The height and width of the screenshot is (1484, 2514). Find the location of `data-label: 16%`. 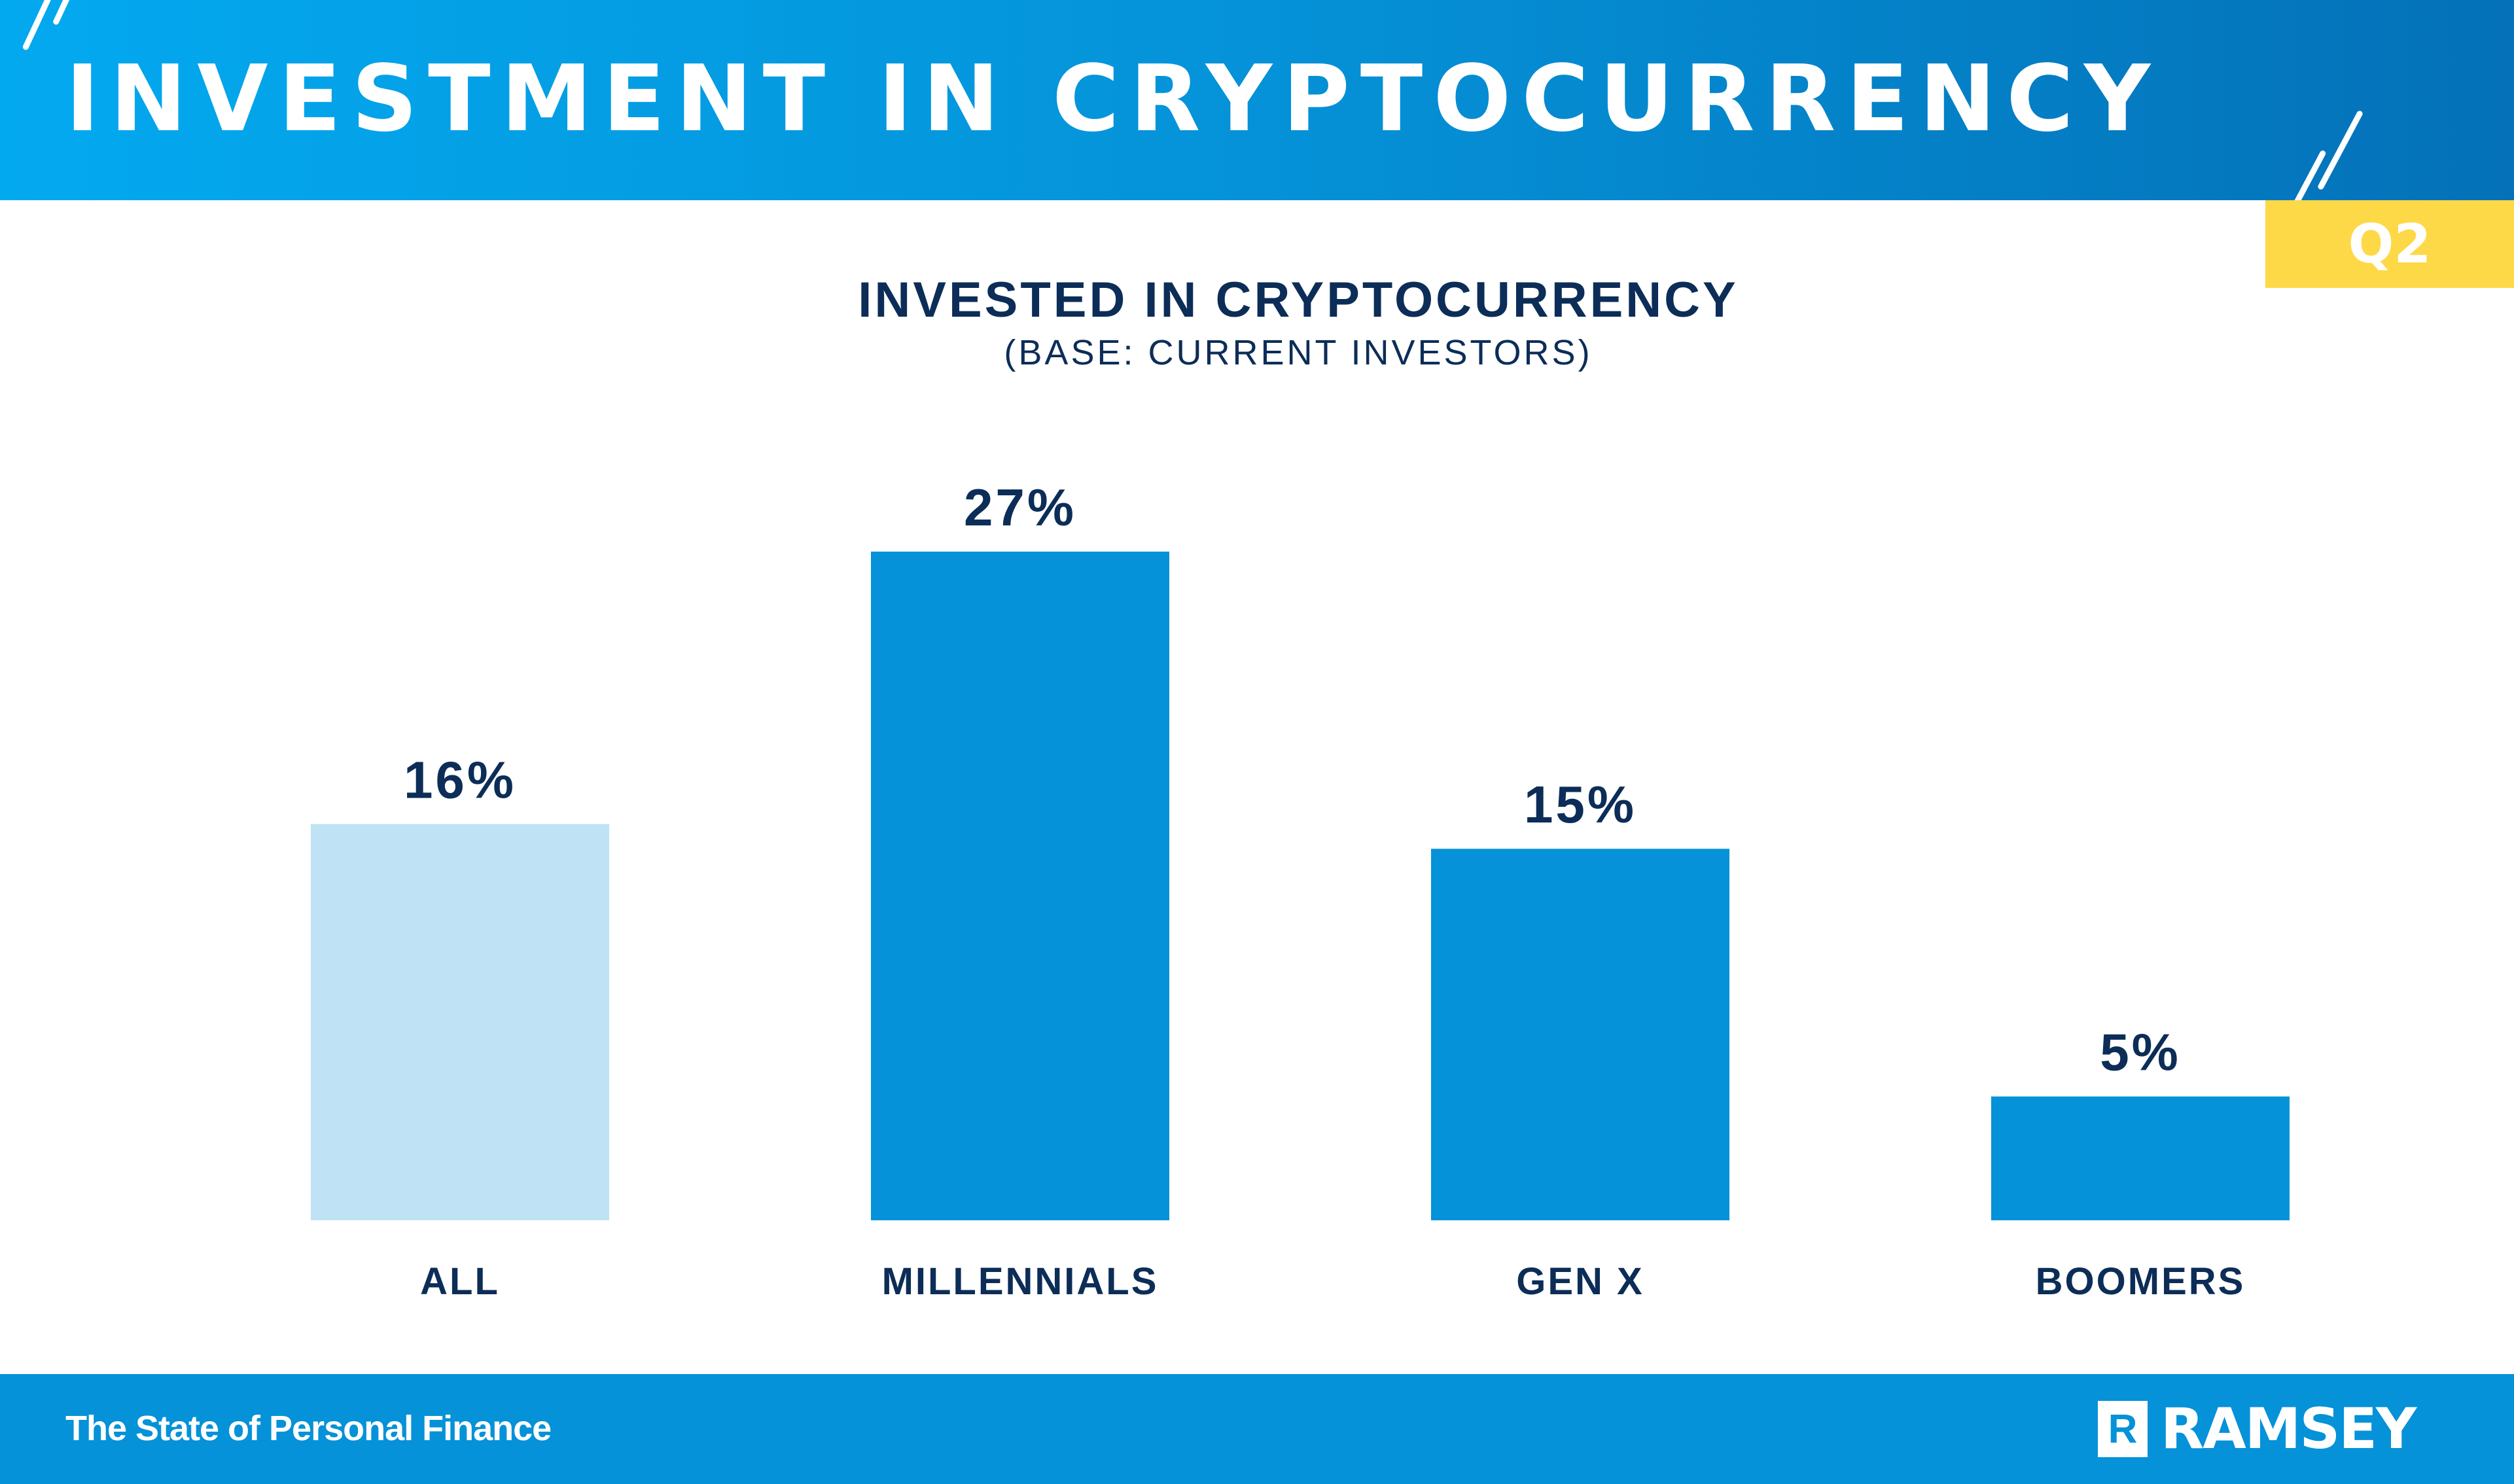

data-label: 16% is located at coordinates (460, 780).